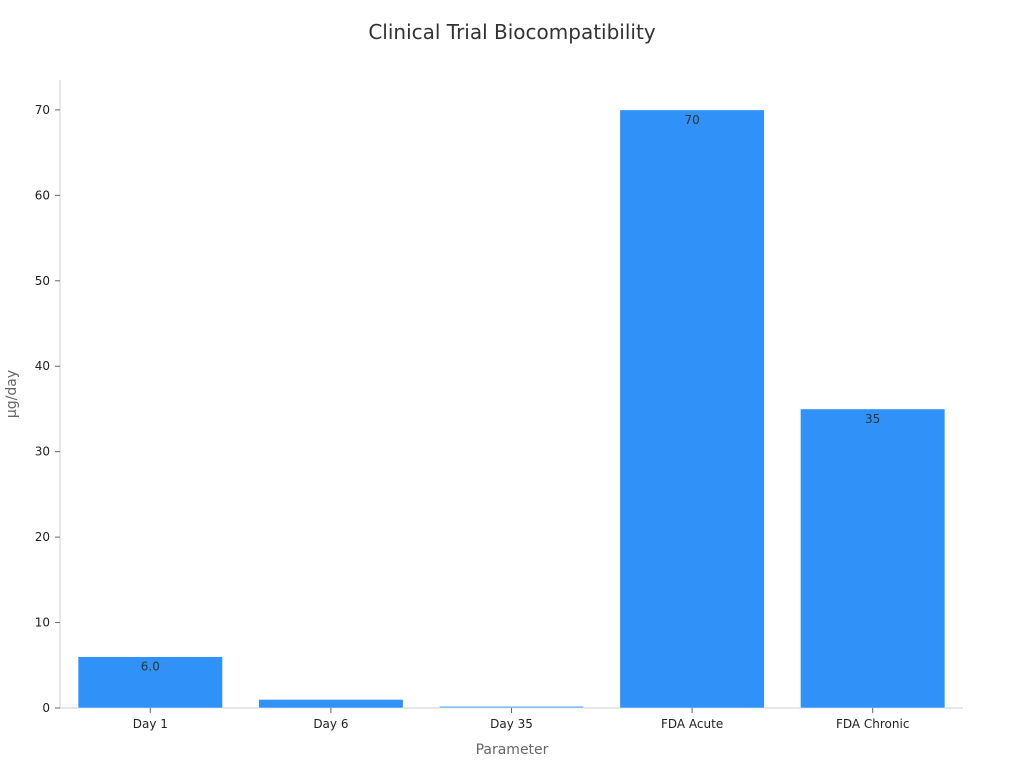  I want to click on y-tick-label: 0, so click(46, 708).